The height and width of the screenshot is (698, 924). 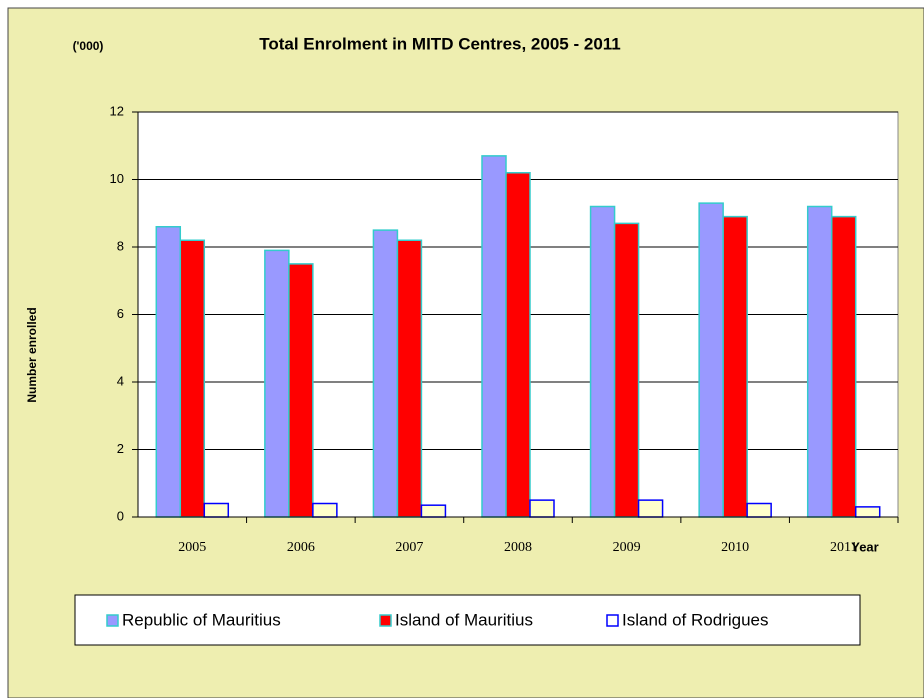 I want to click on y-axis-label: Number enrolled, so click(x=32, y=354).